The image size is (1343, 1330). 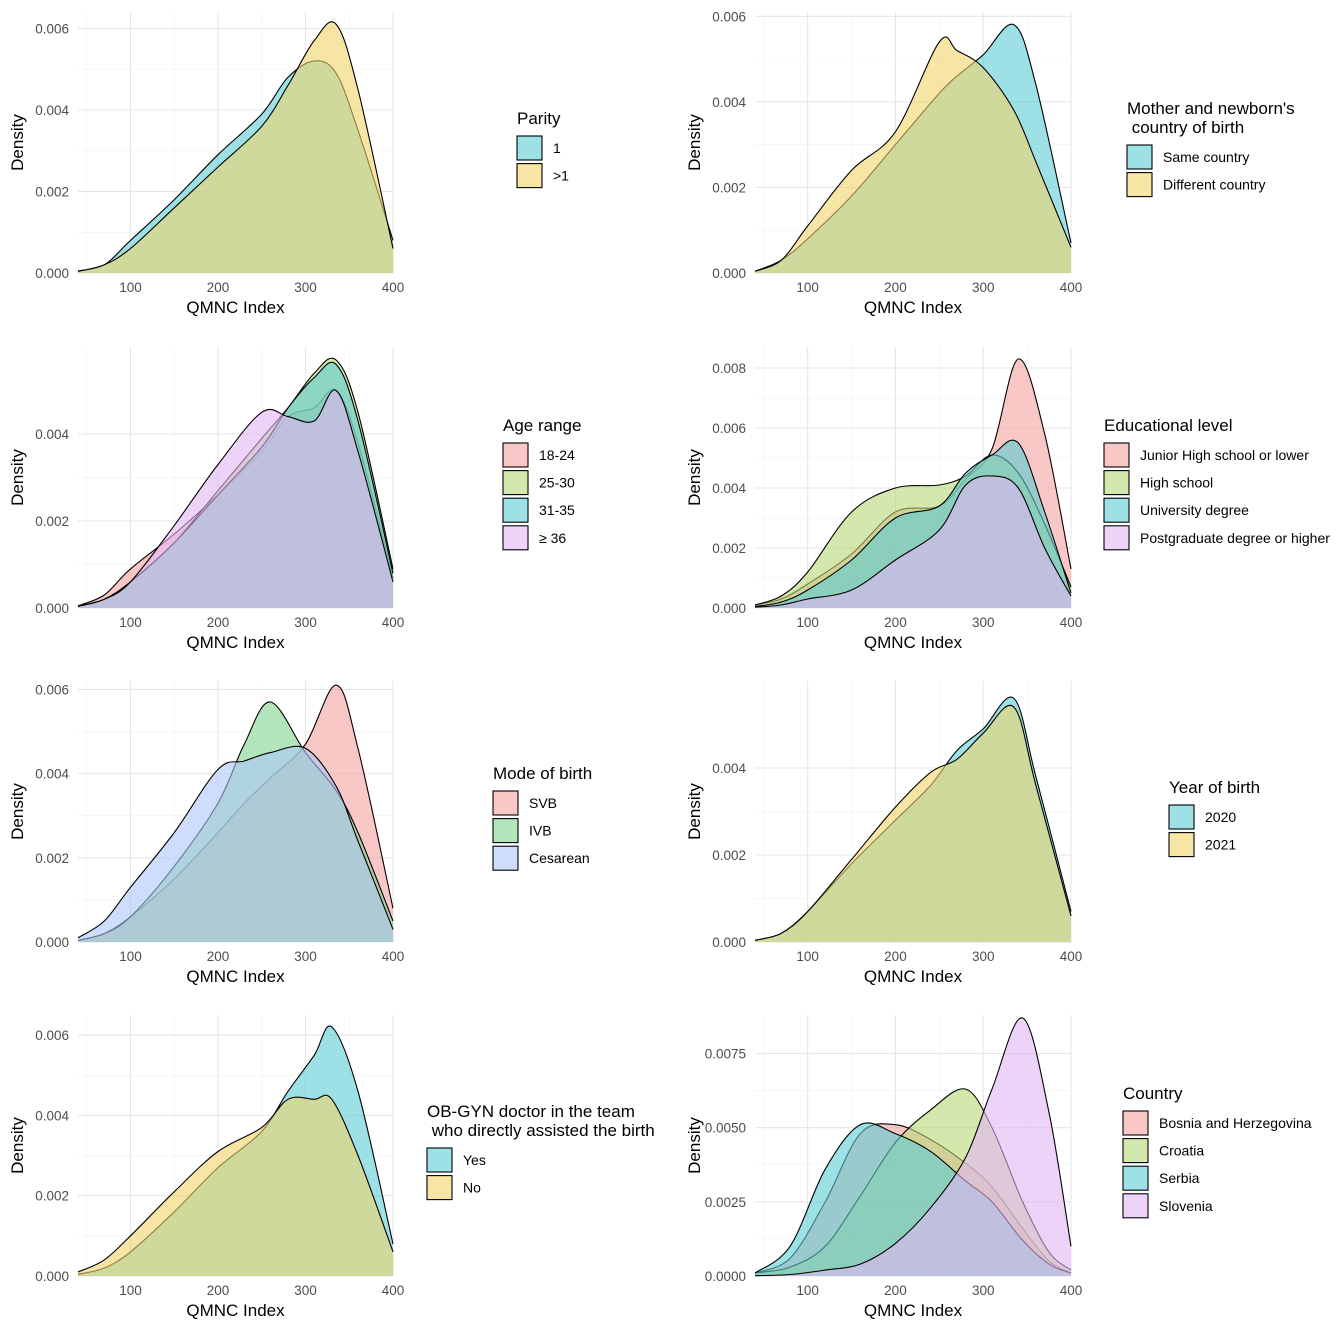 What do you see at coordinates (541, 1130) in the screenshot?
I see `legend-title: who directly assisted the birth` at bounding box center [541, 1130].